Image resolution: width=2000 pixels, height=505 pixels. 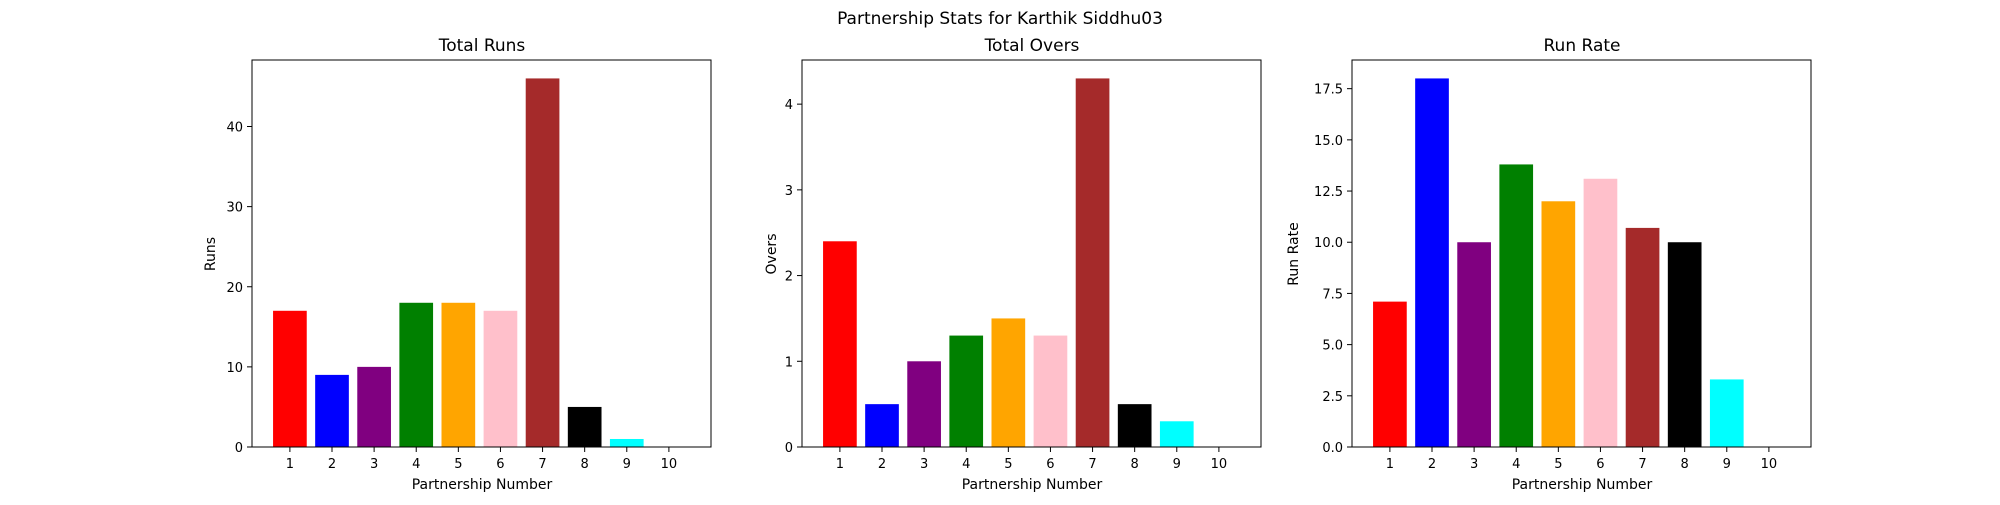 I want to click on y-tick-label: 7.5, so click(x=1332, y=294).